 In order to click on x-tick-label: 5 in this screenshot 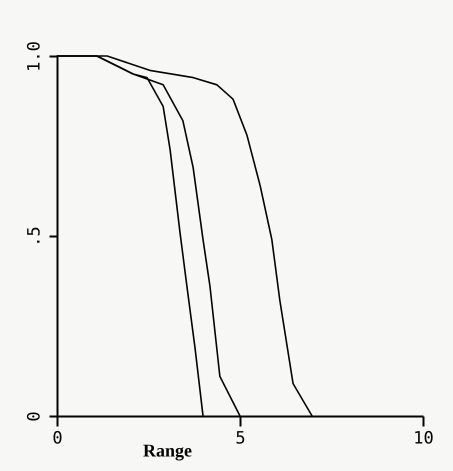, I will do `click(240, 438)`.